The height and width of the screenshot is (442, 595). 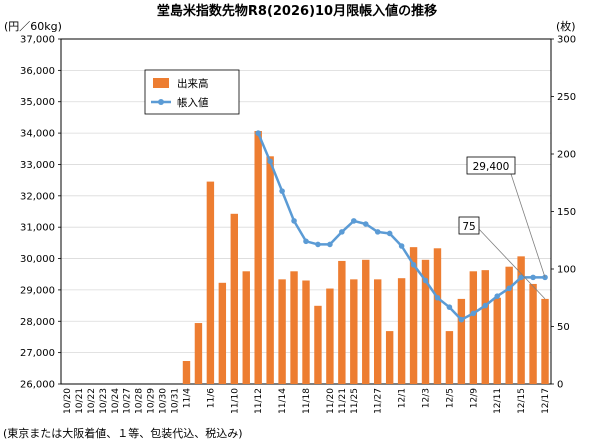 What do you see at coordinates (502, 258) in the screenshot?
I see `callout-volume: 75` at bounding box center [502, 258].